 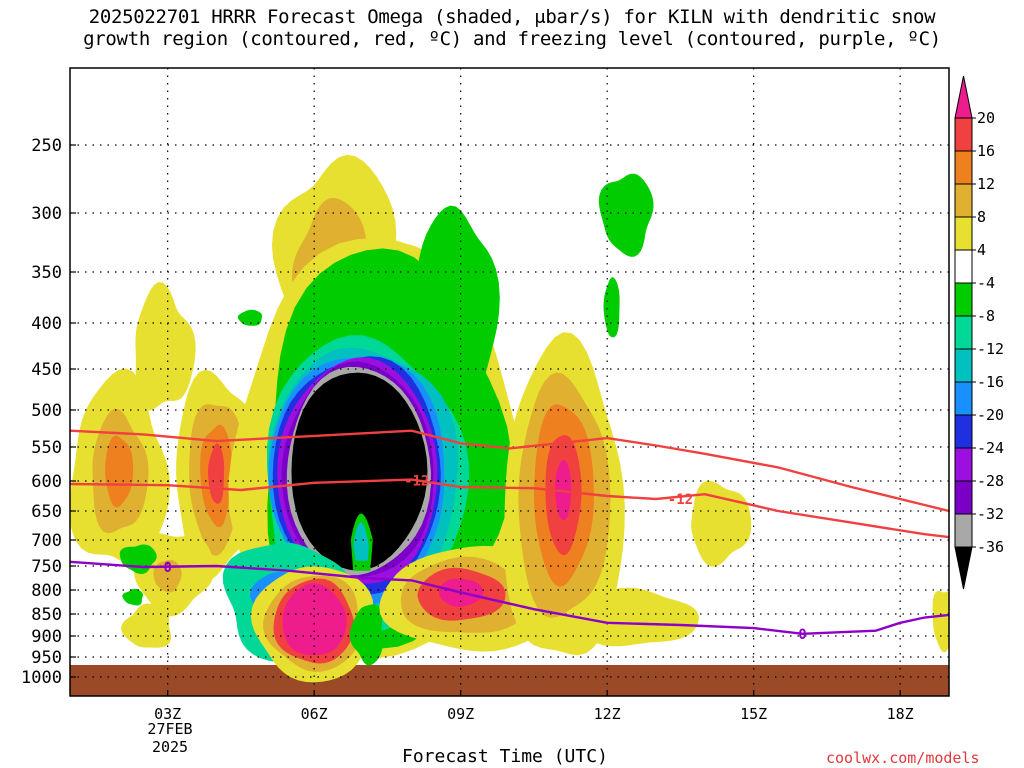 I want to click on colorbar-top-arrow, so click(x=963, y=97).